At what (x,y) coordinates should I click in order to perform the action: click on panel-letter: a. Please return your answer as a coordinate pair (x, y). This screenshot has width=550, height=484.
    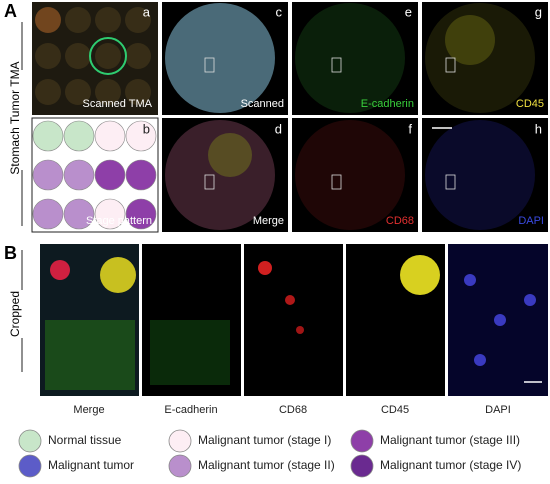
    Looking at the image, I should click on (147, 11).